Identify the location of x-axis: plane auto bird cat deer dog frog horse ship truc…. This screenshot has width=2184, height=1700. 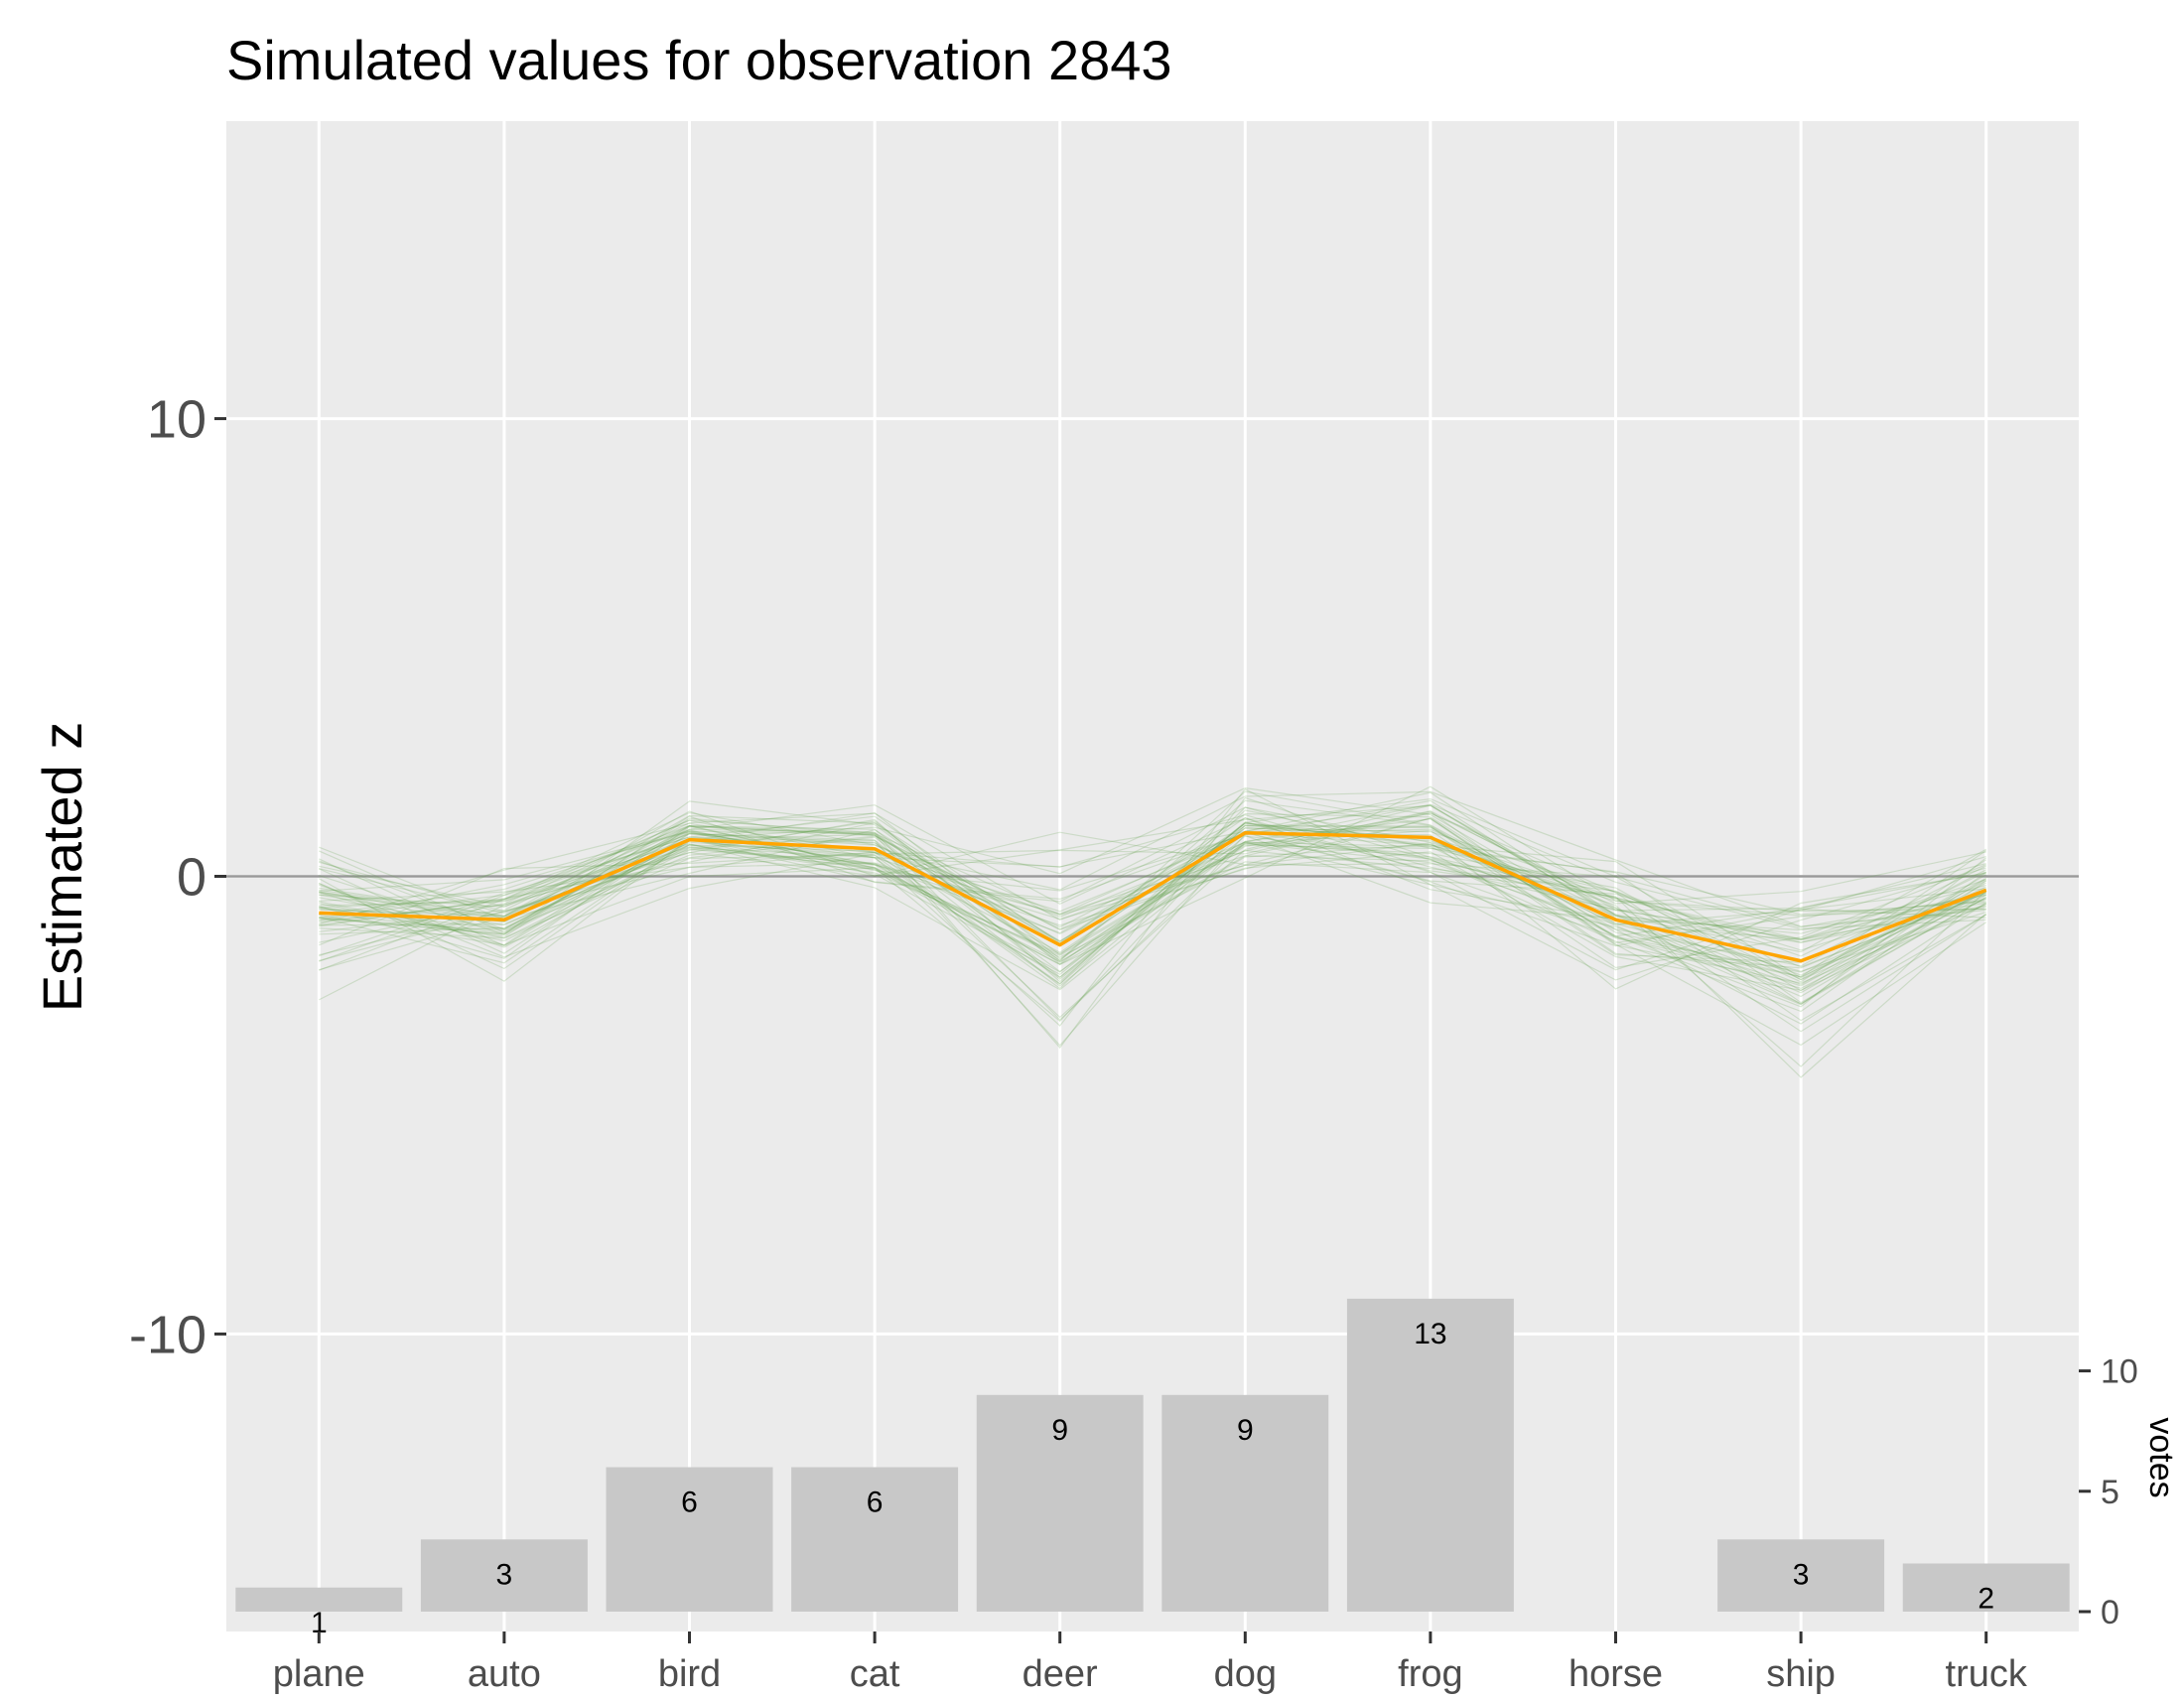
(1150, 1663).